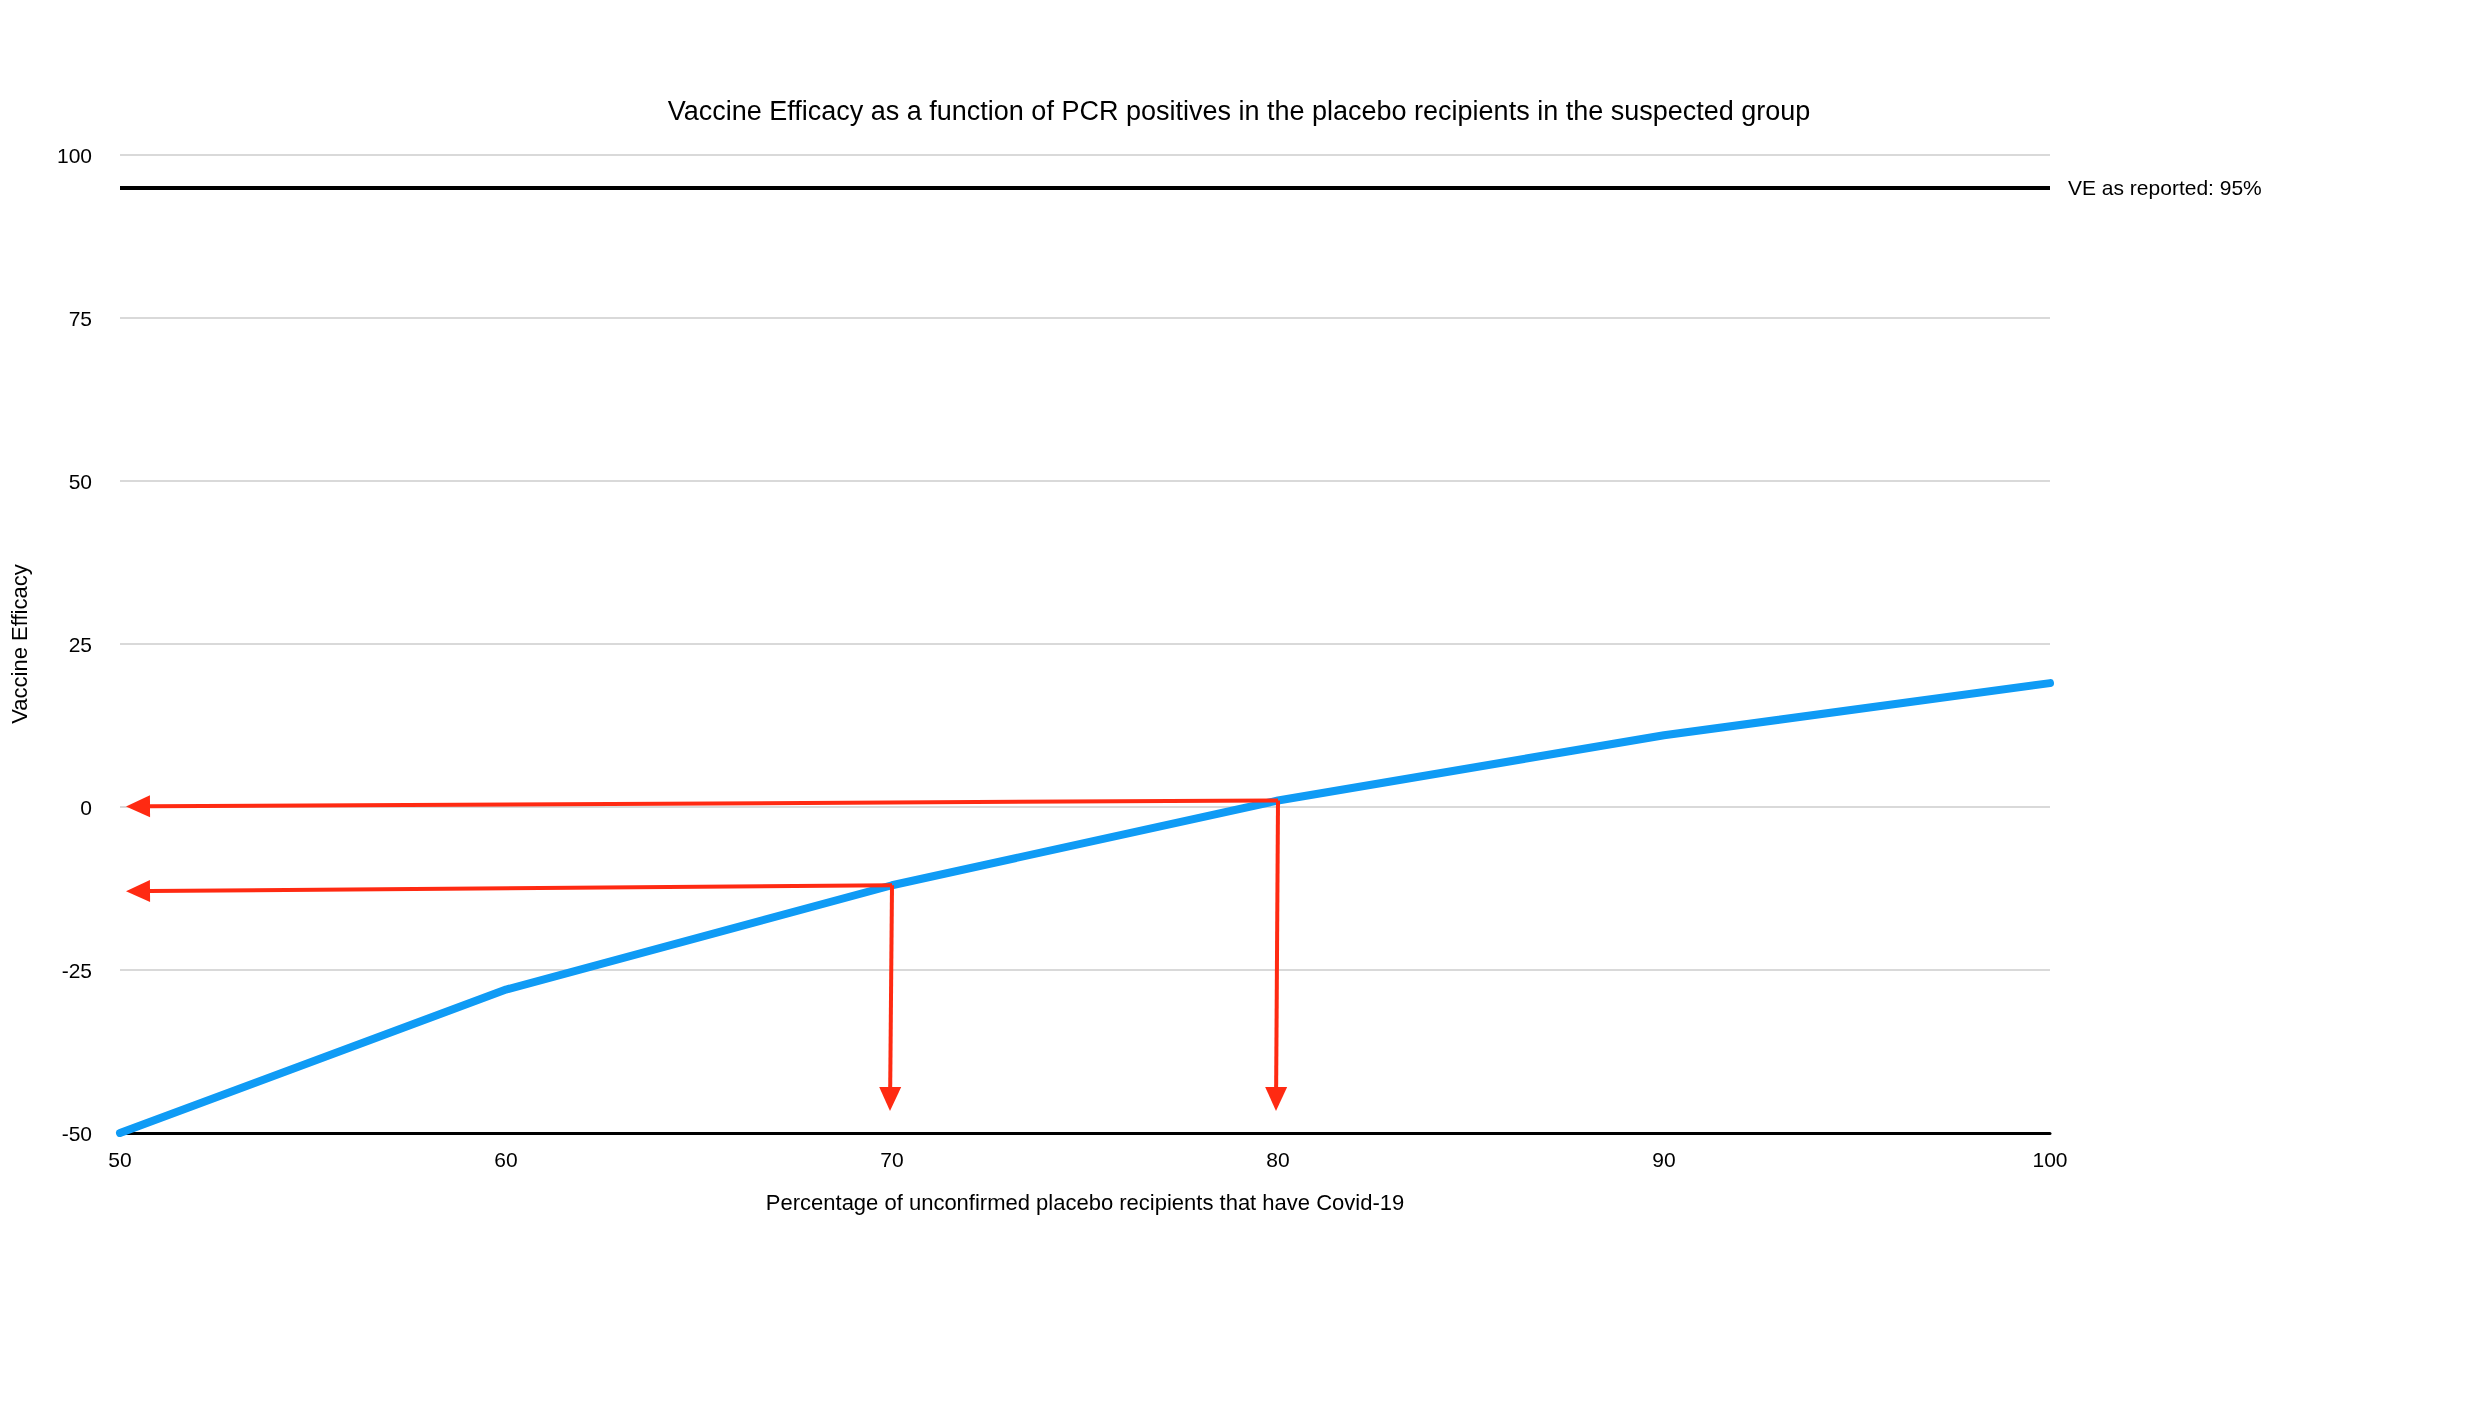 This screenshot has width=2478, height=1409. I want to click on x-tick-label: 80, so click(1278, 1159).